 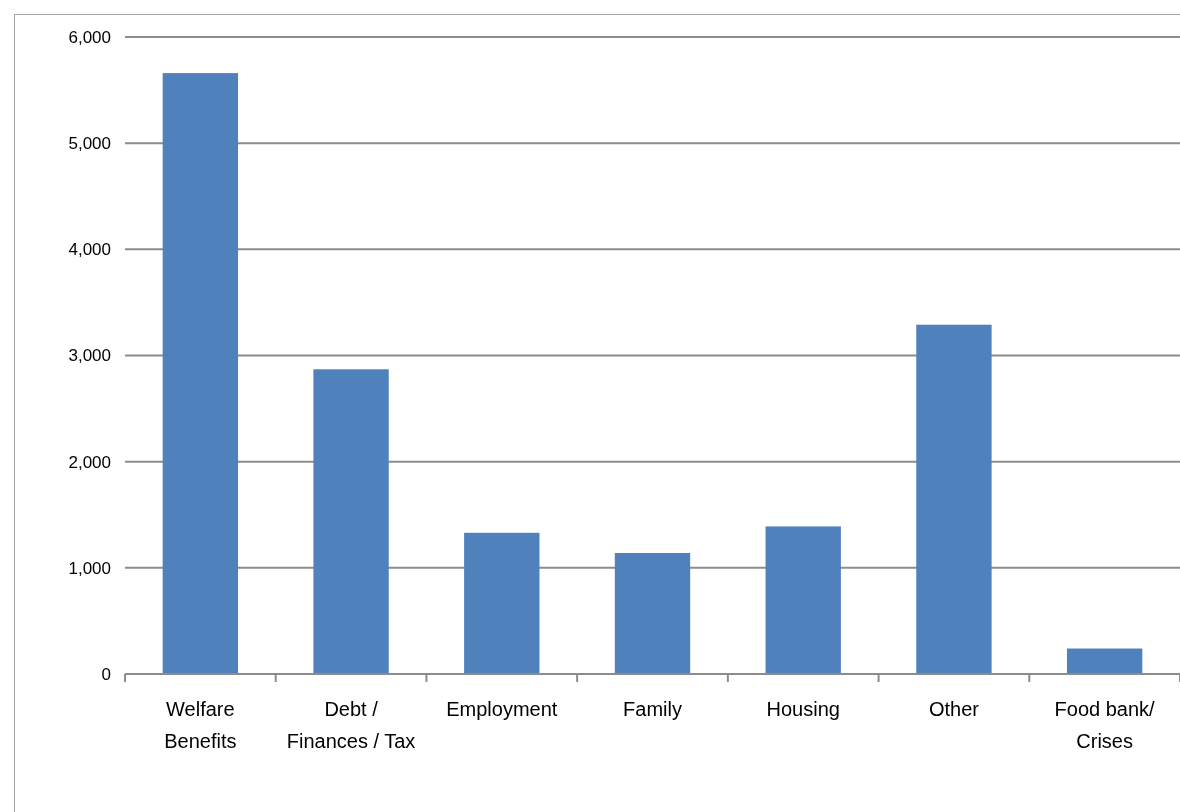 What do you see at coordinates (351, 725) in the screenshot?
I see `x-tick-label: Debt / Finances / Tax` at bounding box center [351, 725].